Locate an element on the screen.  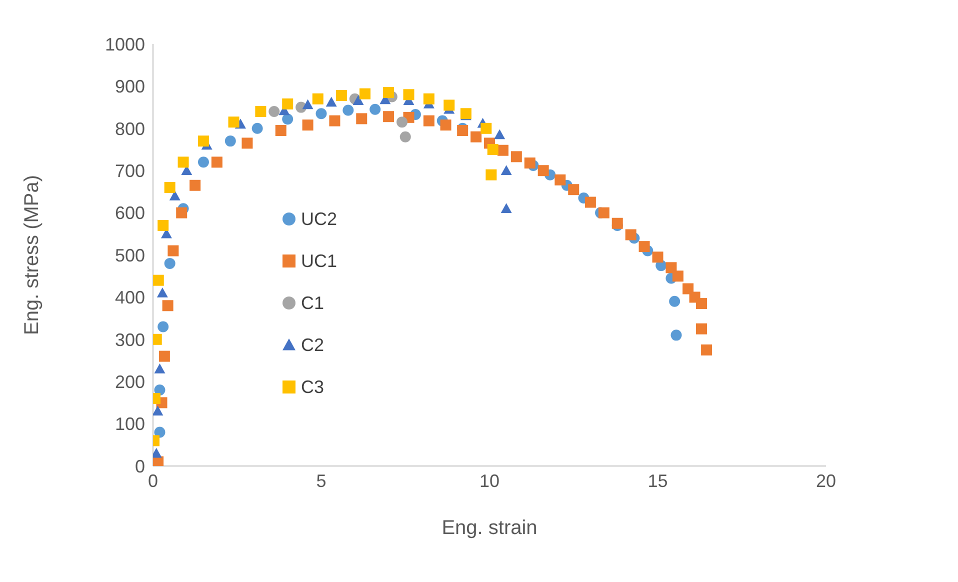
x-axis-title: Eng. strain is located at coordinates (490, 528).